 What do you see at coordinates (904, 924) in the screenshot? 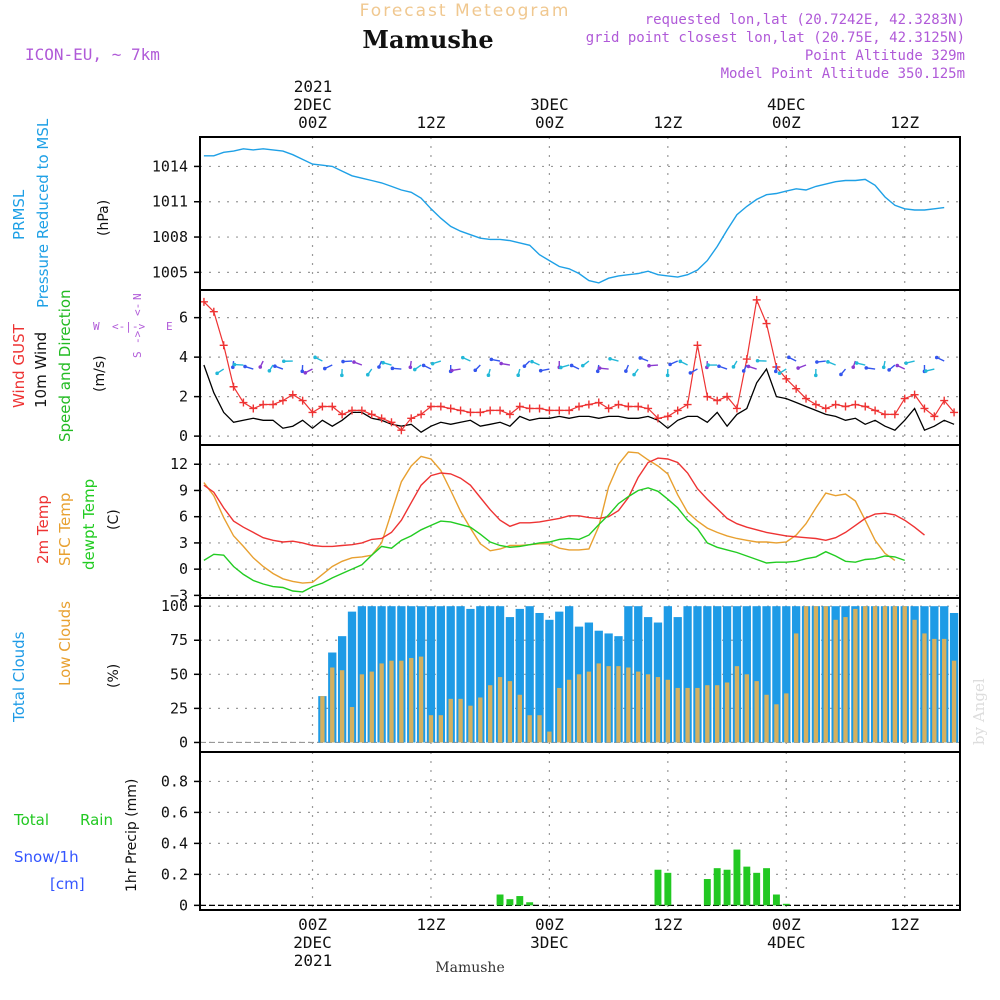
I see `bottom-hour-label: 12Z` at bounding box center [904, 924].